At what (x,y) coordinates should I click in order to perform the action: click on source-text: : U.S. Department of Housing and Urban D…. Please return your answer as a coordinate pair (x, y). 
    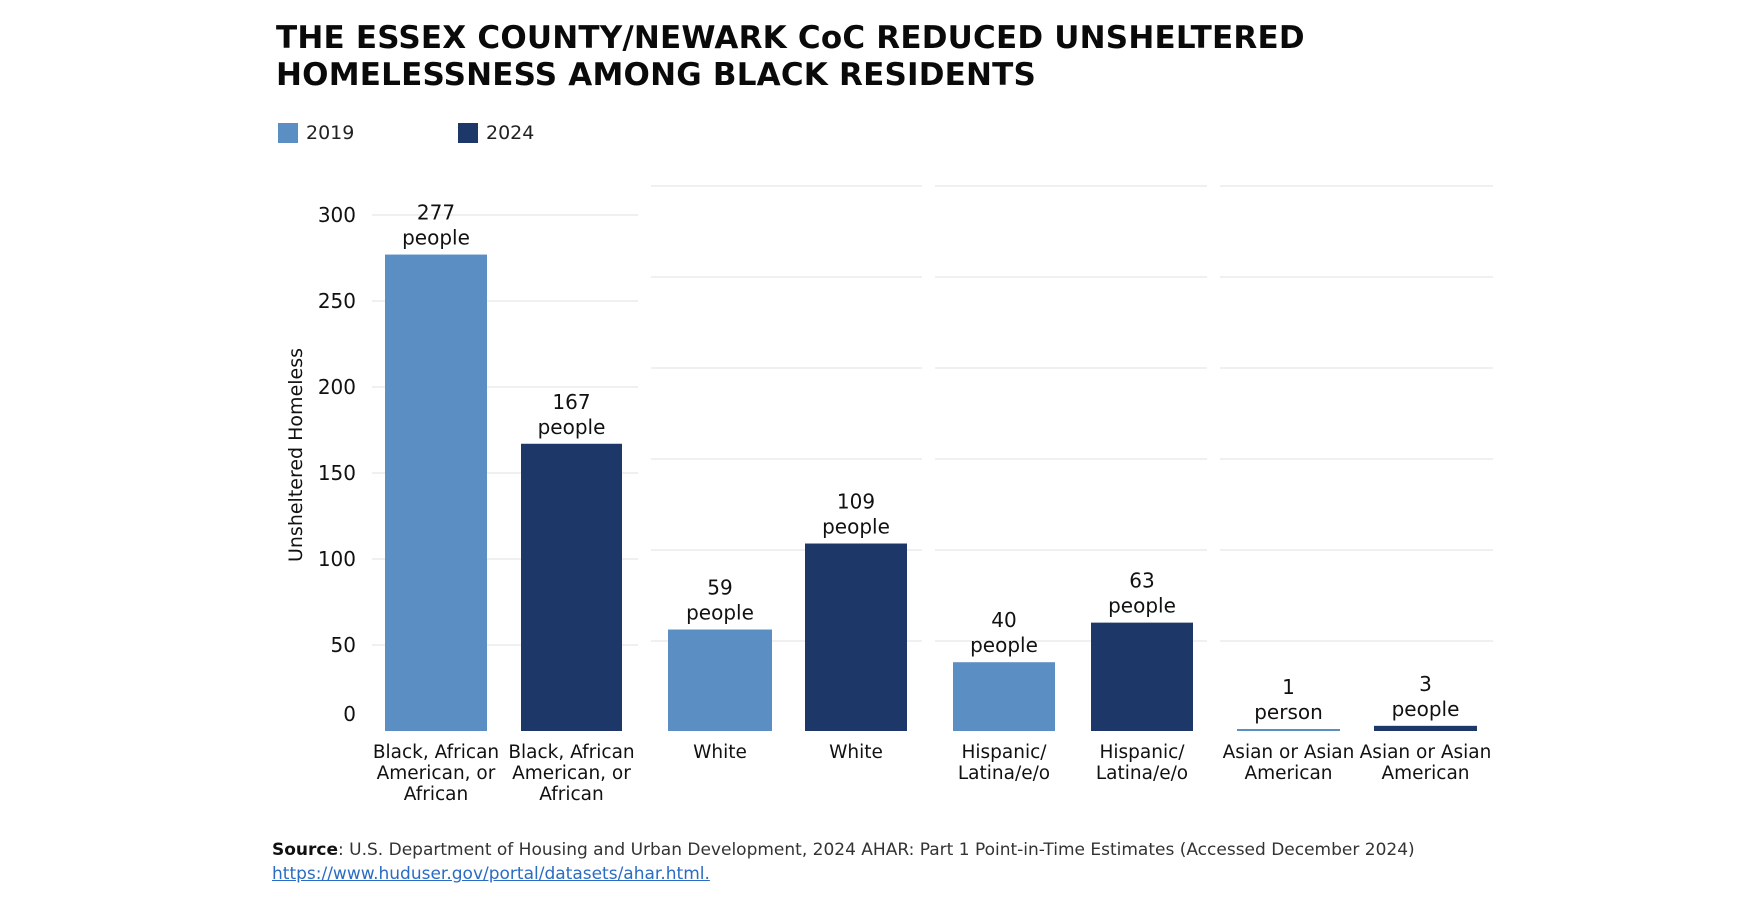
    Looking at the image, I should click on (876, 850).